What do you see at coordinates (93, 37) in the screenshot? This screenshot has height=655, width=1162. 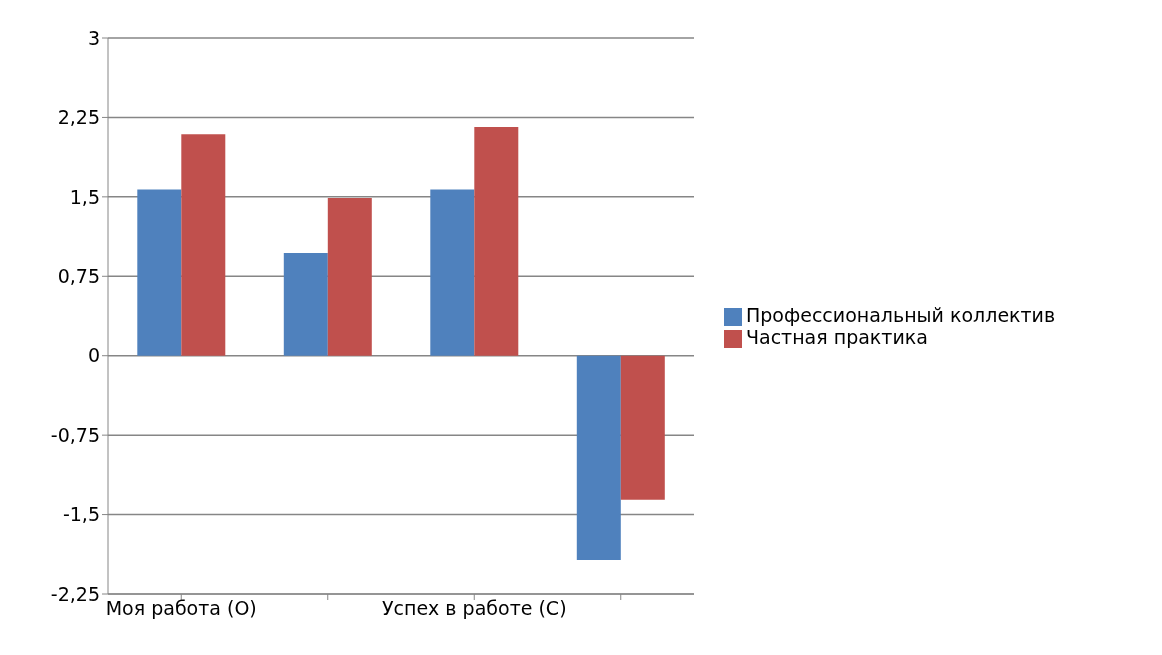 I see `y-tick-label: 3` at bounding box center [93, 37].